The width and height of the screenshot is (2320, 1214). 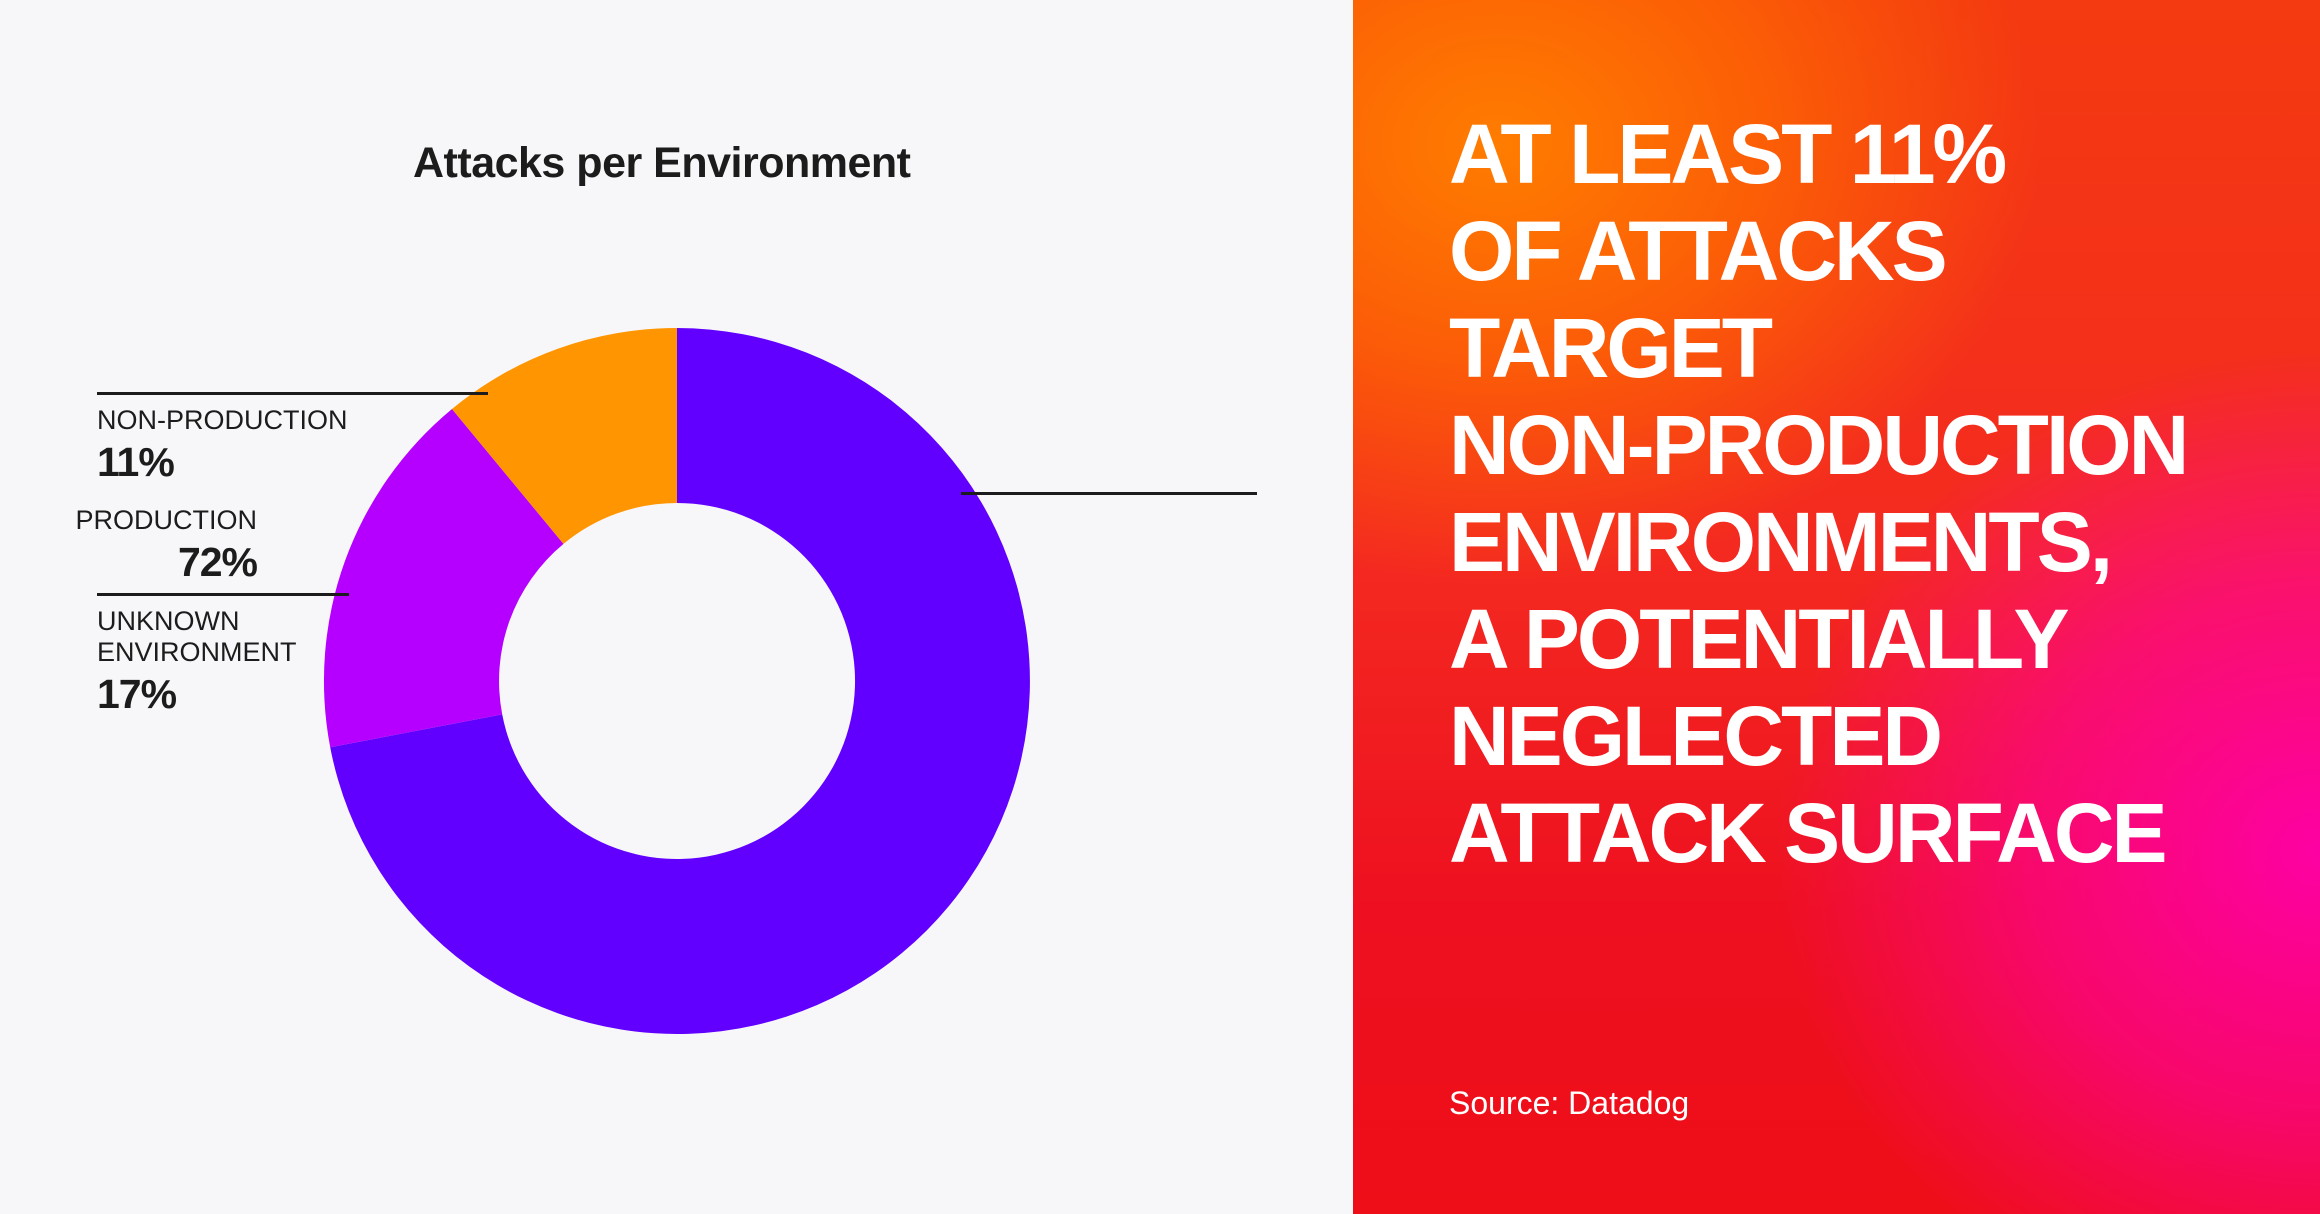 What do you see at coordinates (1728, 154) in the screenshot?
I see `headline-line: AT LEAST 11%` at bounding box center [1728, 154].